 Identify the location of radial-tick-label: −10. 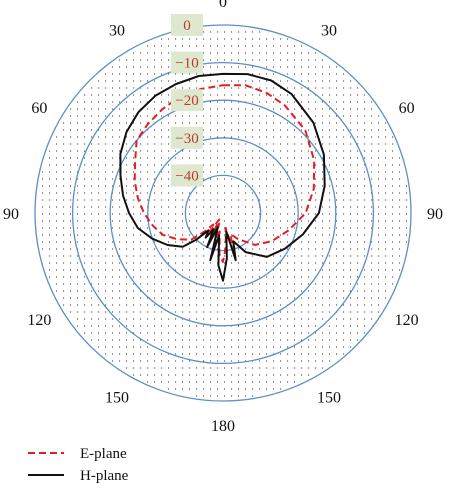
(186, 64).